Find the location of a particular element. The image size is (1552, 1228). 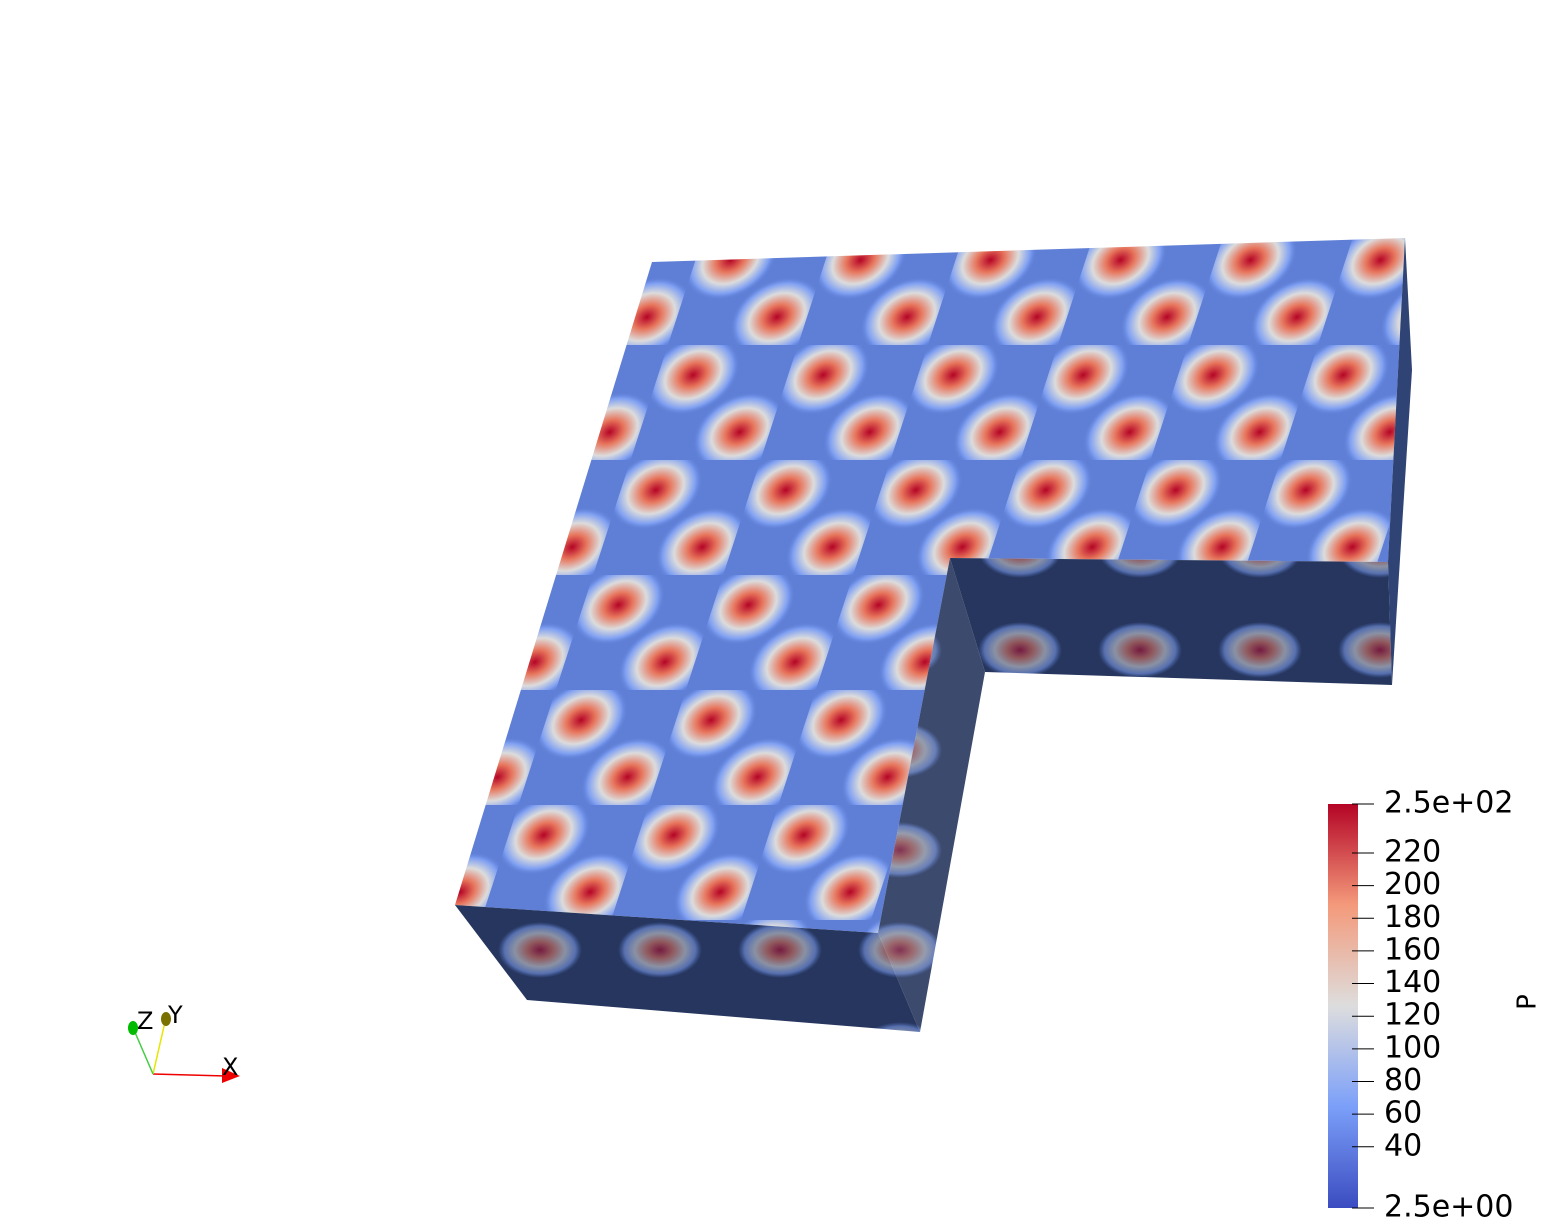

orientation-axes: X Y Z is located at coordinates (184, 1042).